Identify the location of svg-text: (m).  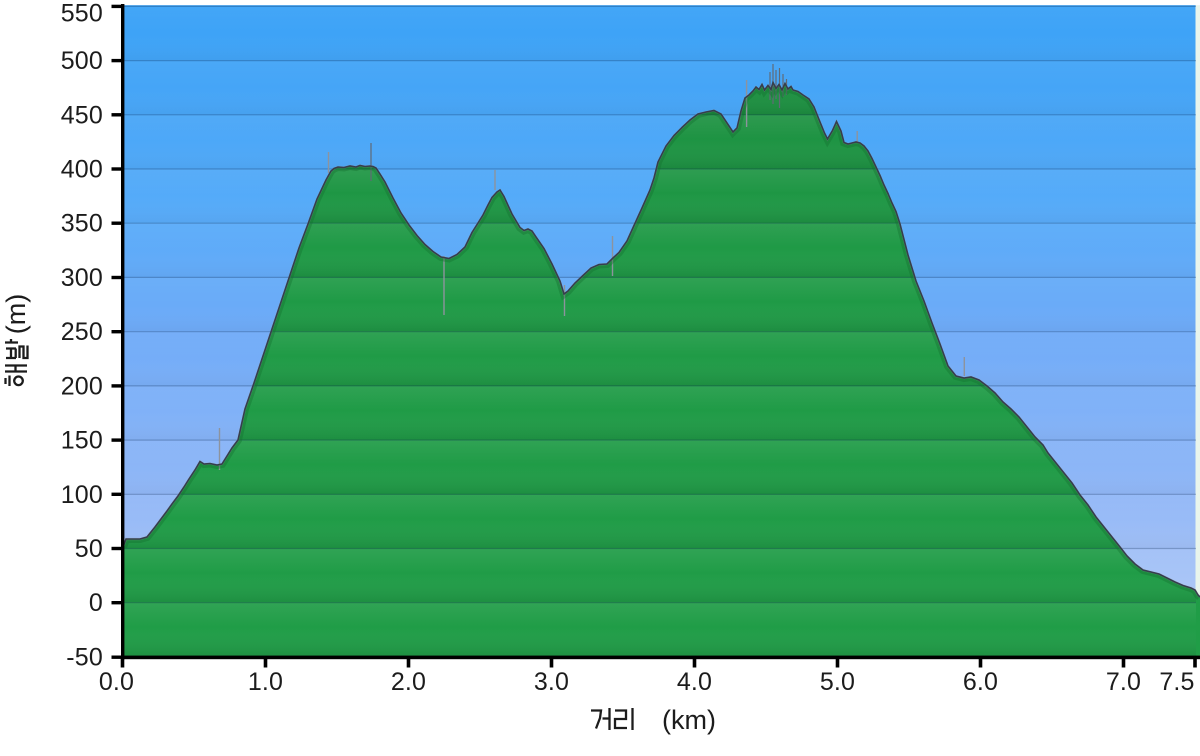
(16, 314).